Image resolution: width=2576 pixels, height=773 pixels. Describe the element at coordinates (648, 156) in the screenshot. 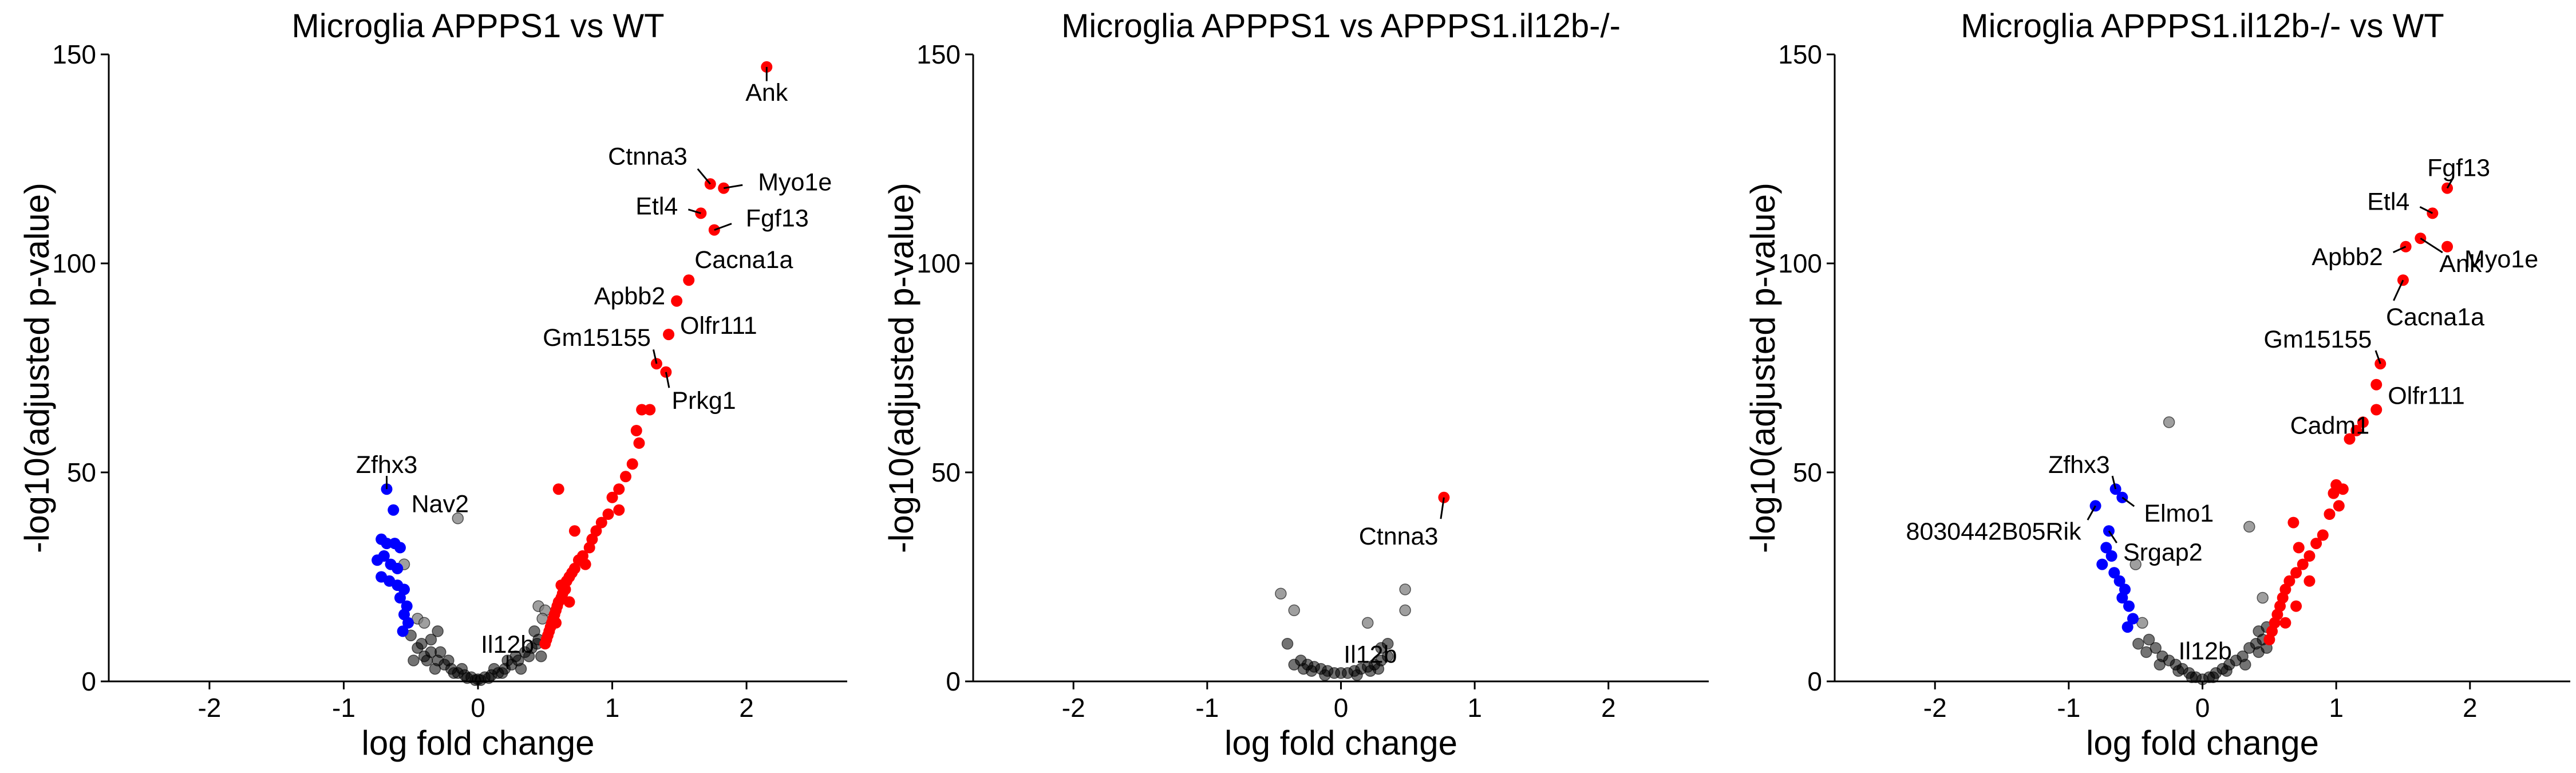

I see `gene-label: Ctnna3` at that location.